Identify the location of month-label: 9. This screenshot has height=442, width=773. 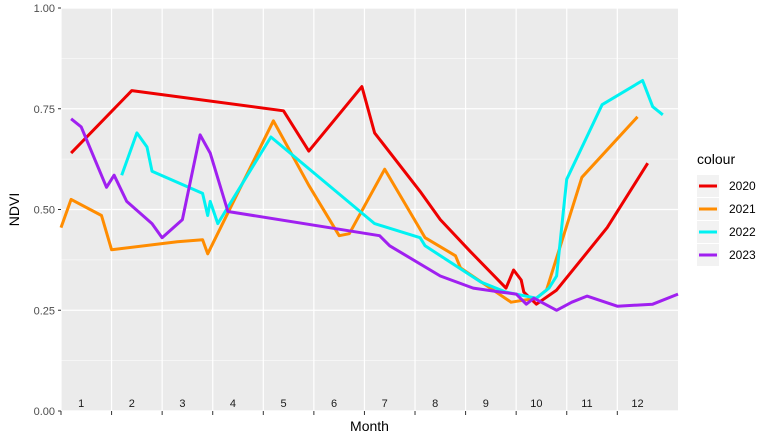
(486, 404).